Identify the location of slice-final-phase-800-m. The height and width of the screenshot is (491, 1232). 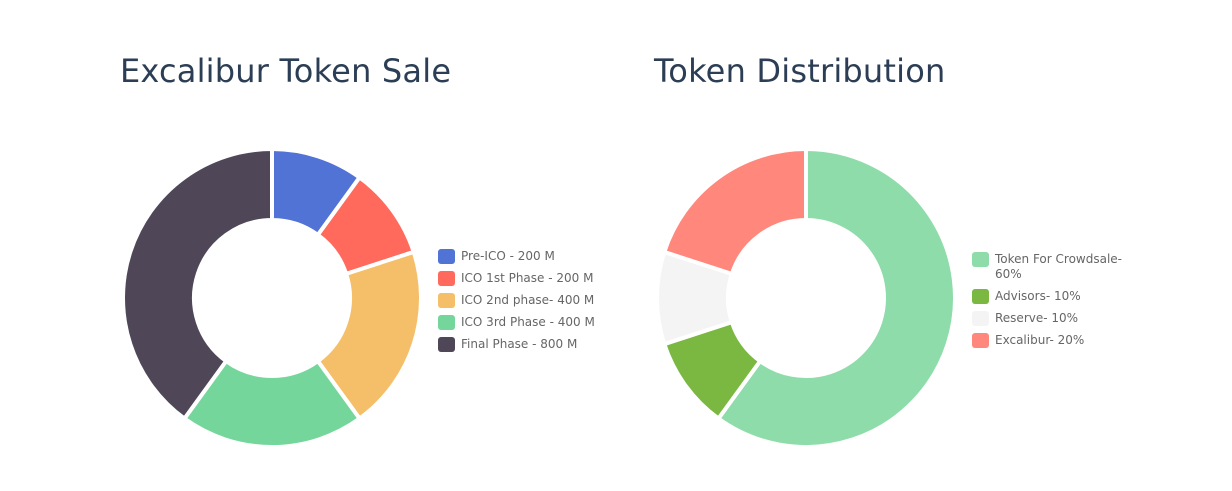
(198, 284).